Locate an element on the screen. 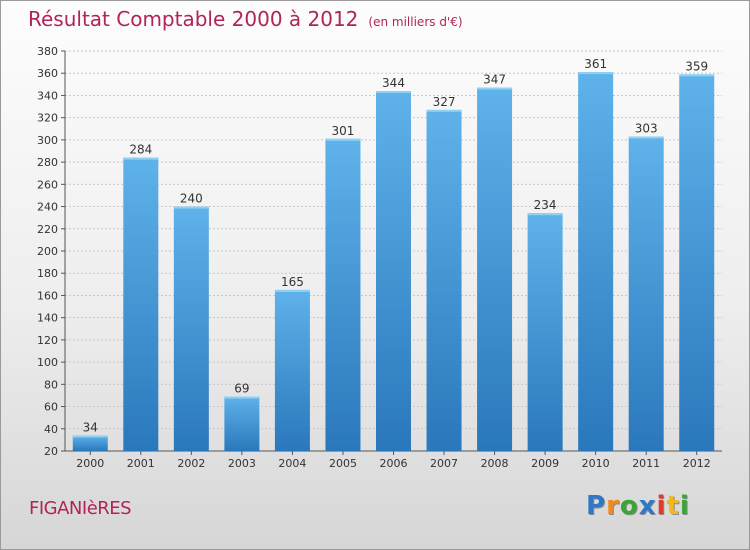 The width and height of the screenshot is (750, 550). x-tick-label: 2011 is located at coordinates (646, 463).